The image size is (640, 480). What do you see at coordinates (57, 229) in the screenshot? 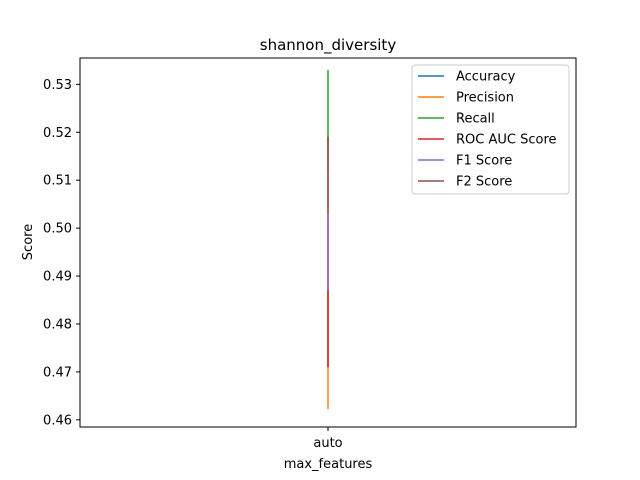
I see `y-tick-label: 0.50` at bounding box center [57, 229].